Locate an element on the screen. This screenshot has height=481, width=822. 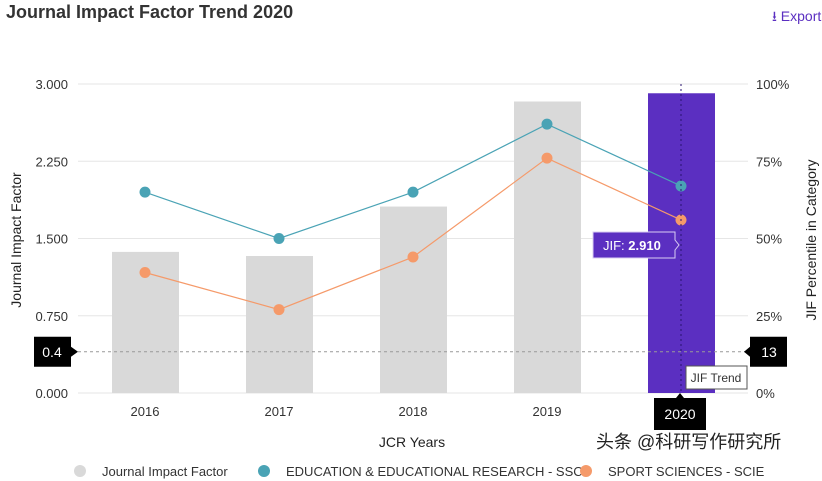
bar-2019 is located at coordinates (547, 247).